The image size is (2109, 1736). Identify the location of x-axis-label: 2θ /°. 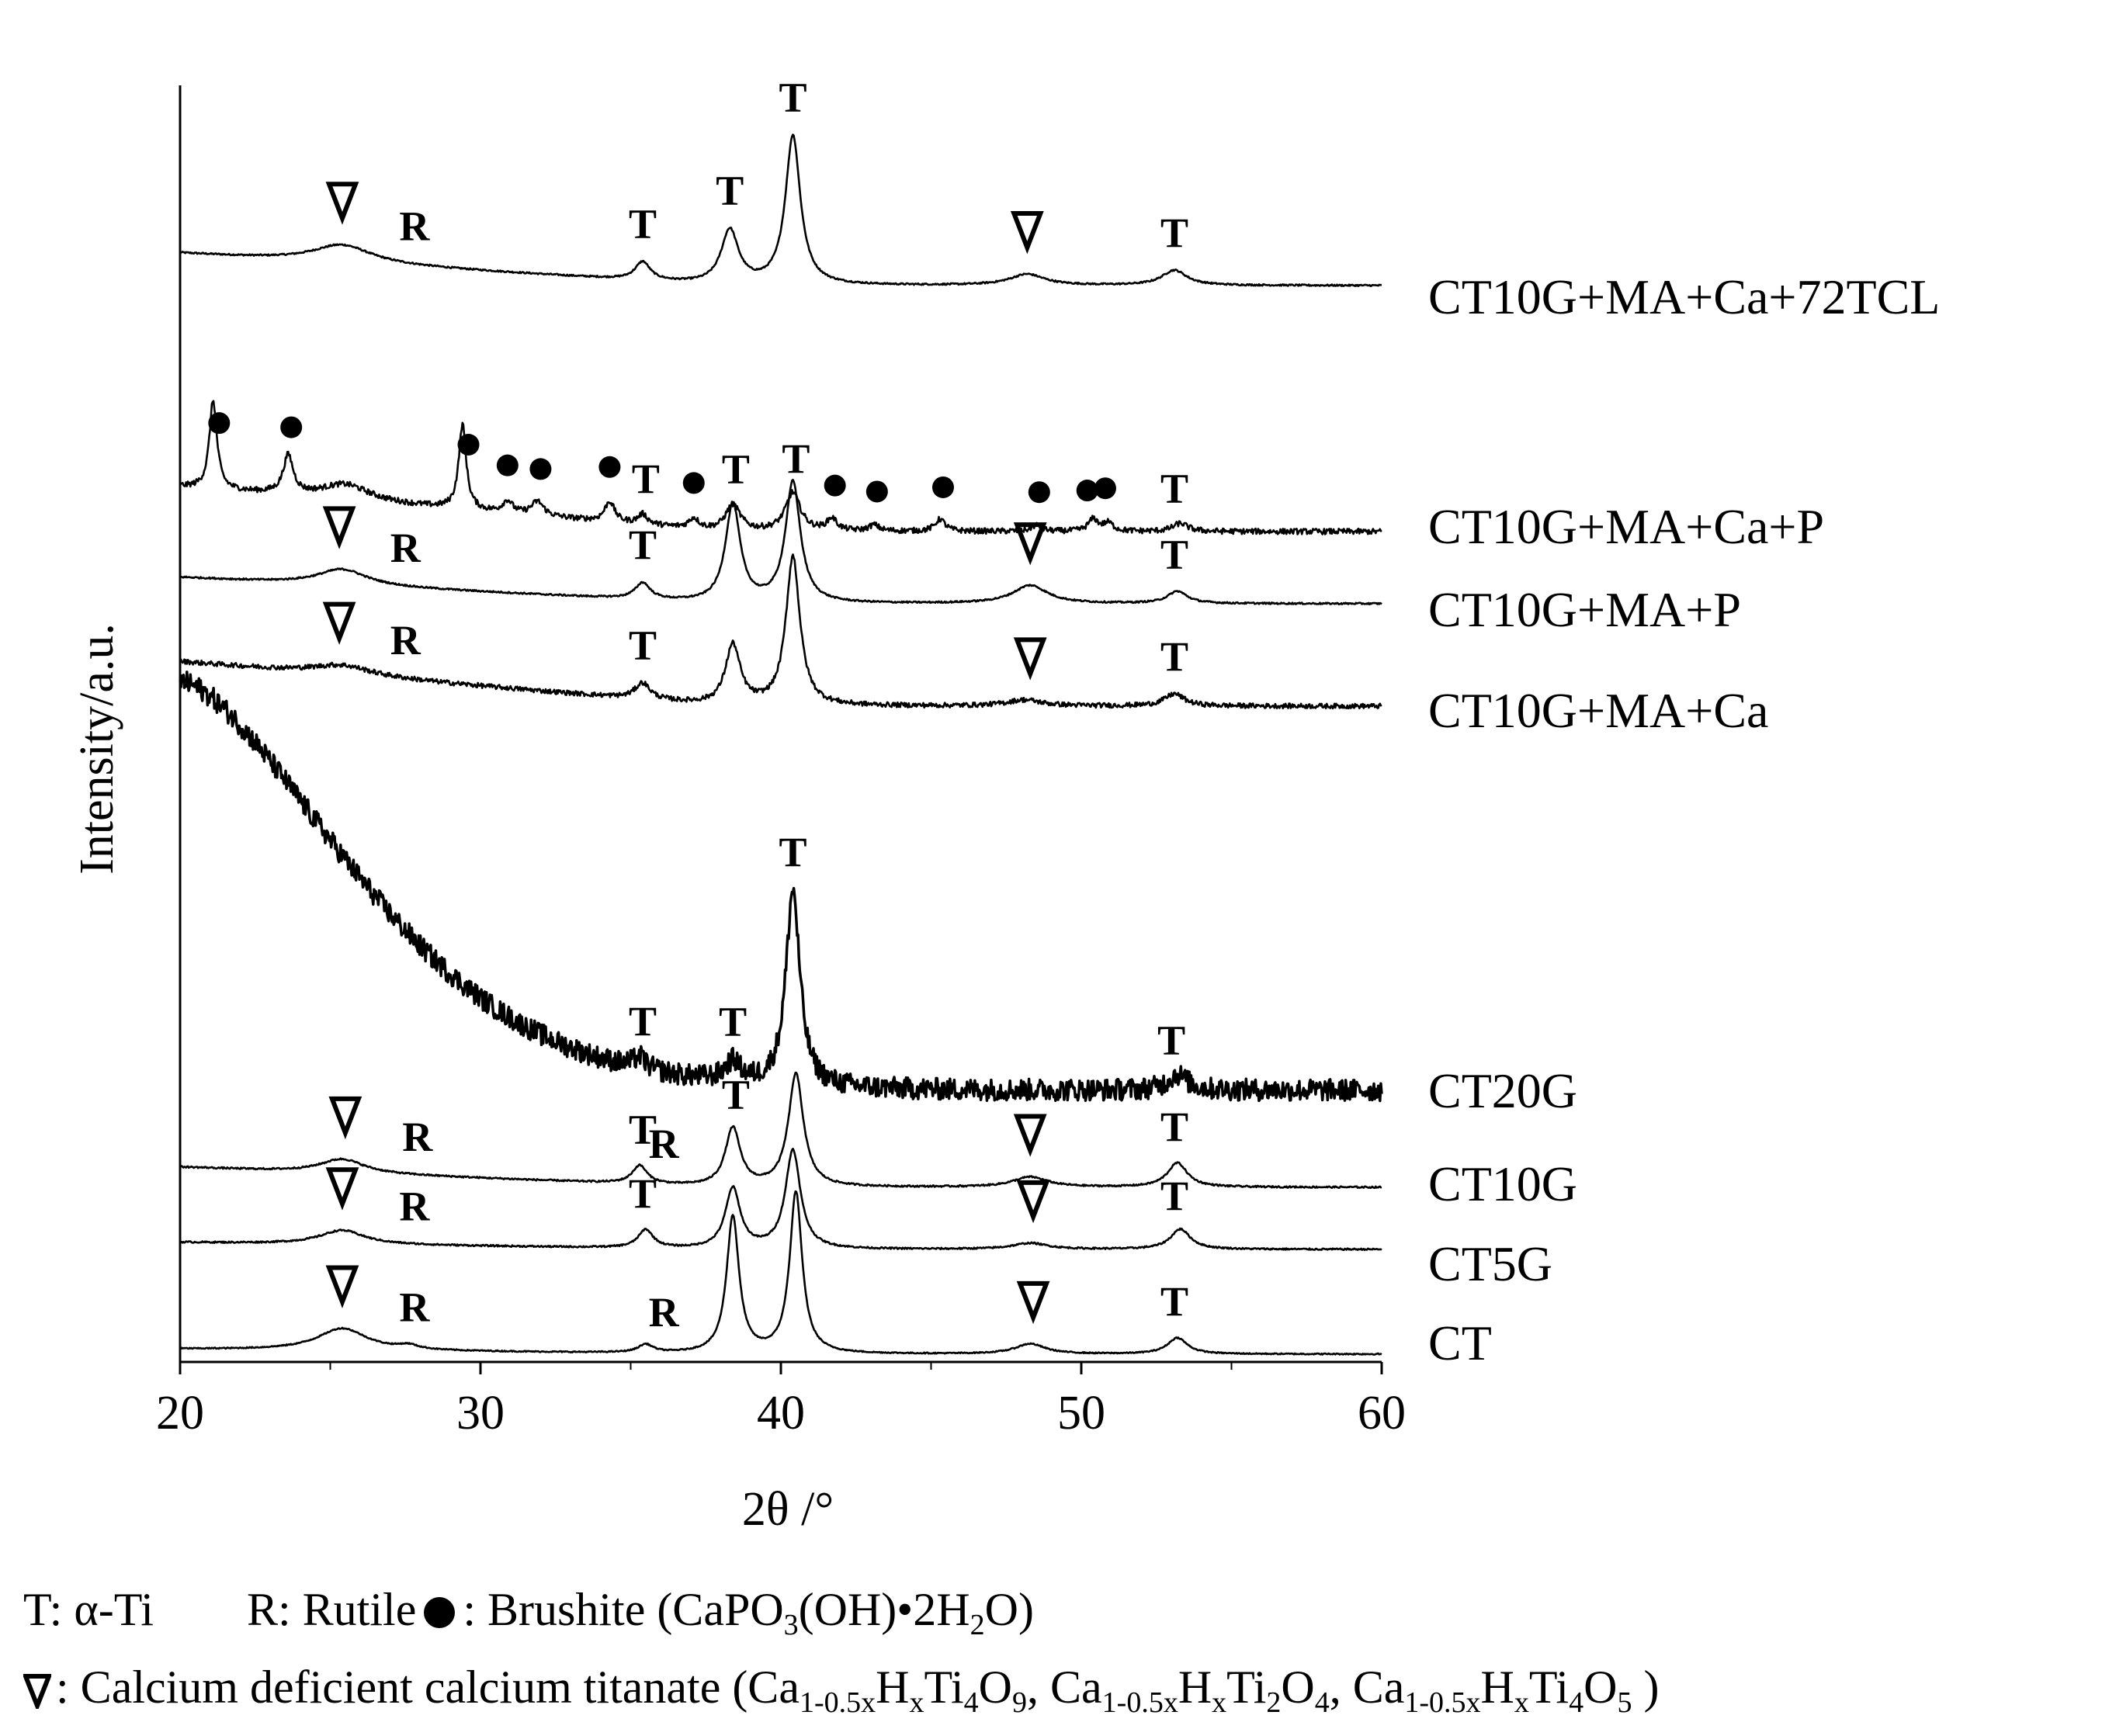
(788, 1509).